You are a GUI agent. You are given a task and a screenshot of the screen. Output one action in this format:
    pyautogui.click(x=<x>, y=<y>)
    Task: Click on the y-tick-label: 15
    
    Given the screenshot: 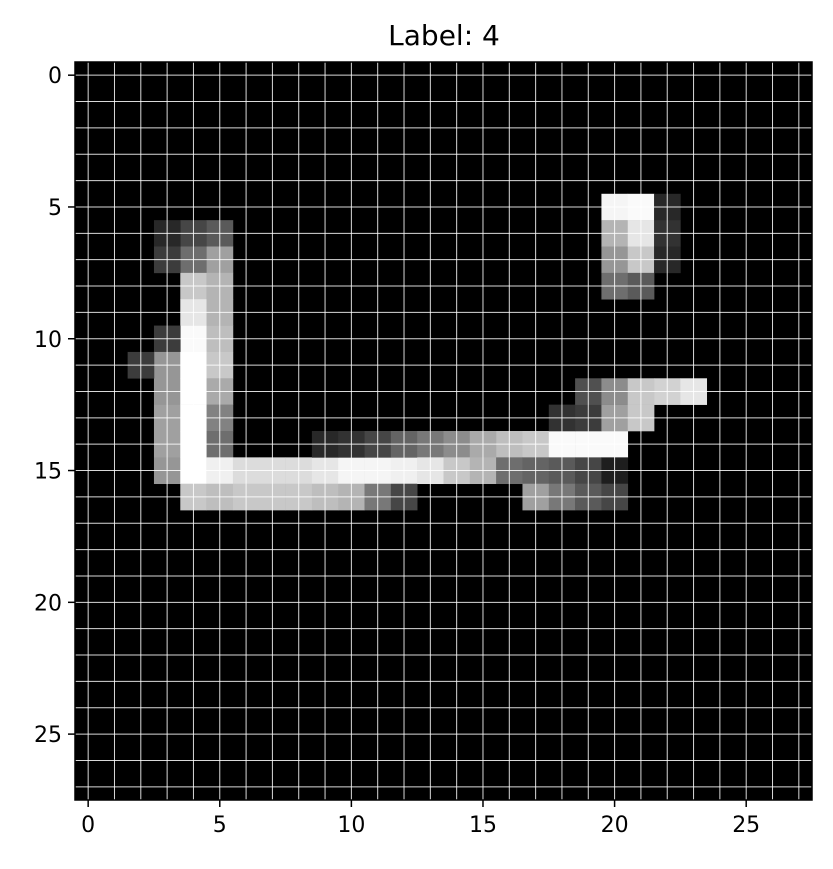 What is the action you would take?
    pyautogui.click(x=48, y=472)
    